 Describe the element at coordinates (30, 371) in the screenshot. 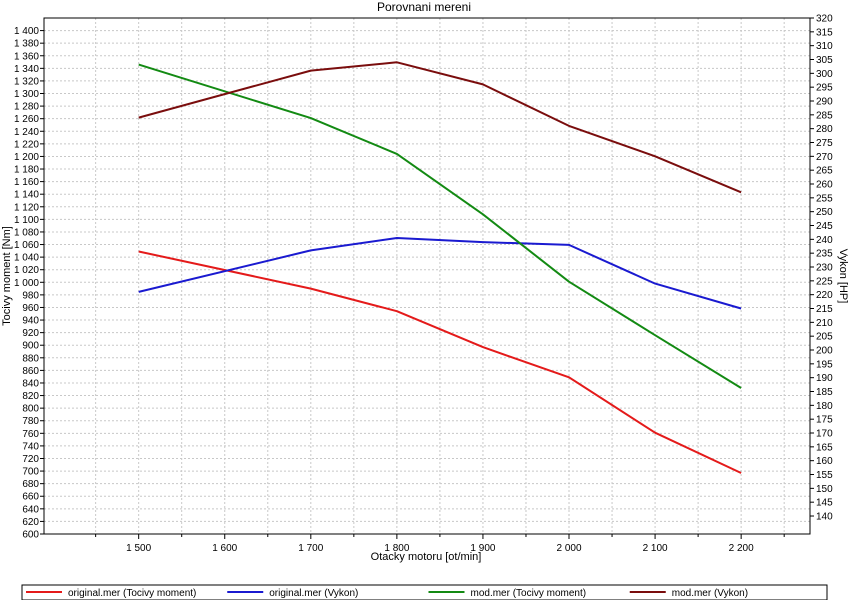

I see `left-y-tick-label: 860` at that location.